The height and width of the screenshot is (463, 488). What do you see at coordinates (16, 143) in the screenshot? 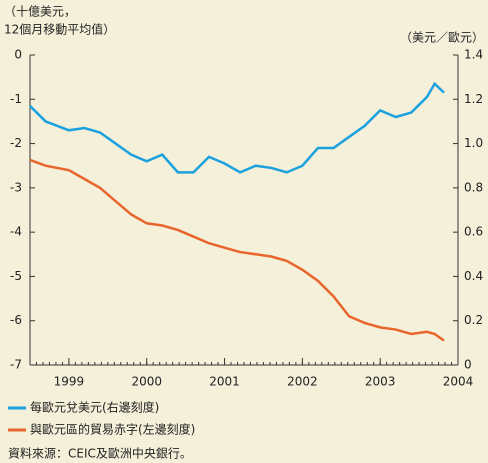
I see `y-tick-label: -2` at bounding box center [16, 143].